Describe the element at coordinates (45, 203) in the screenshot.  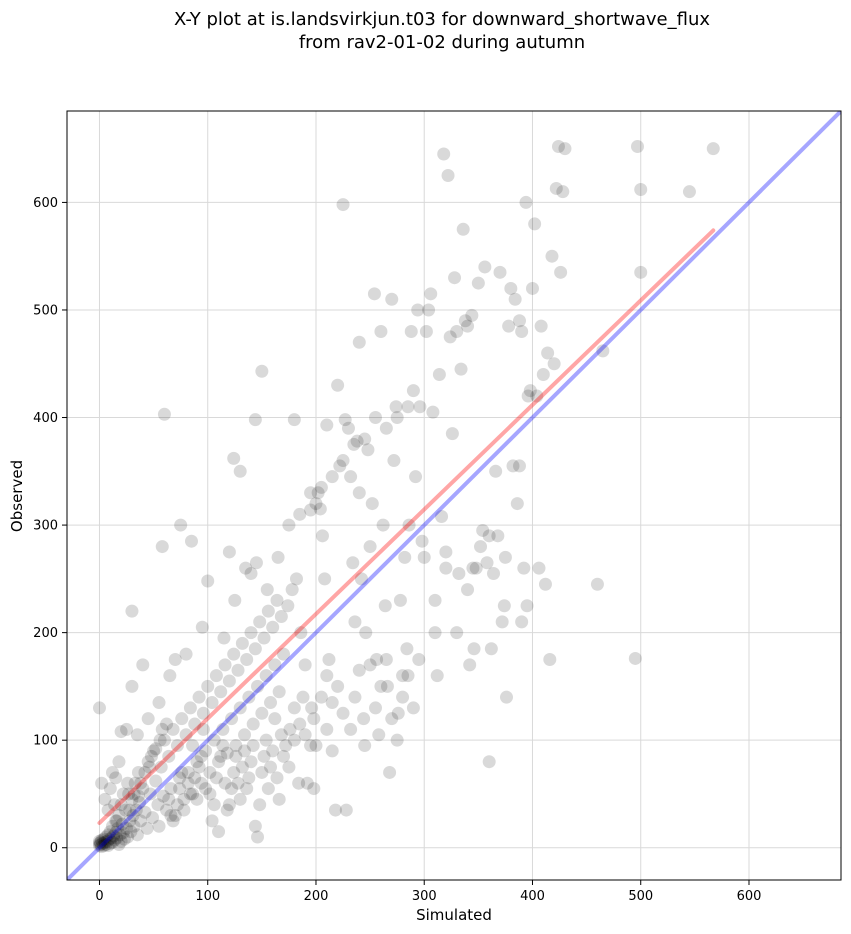
I see `y-tick-label: 600` at that location.